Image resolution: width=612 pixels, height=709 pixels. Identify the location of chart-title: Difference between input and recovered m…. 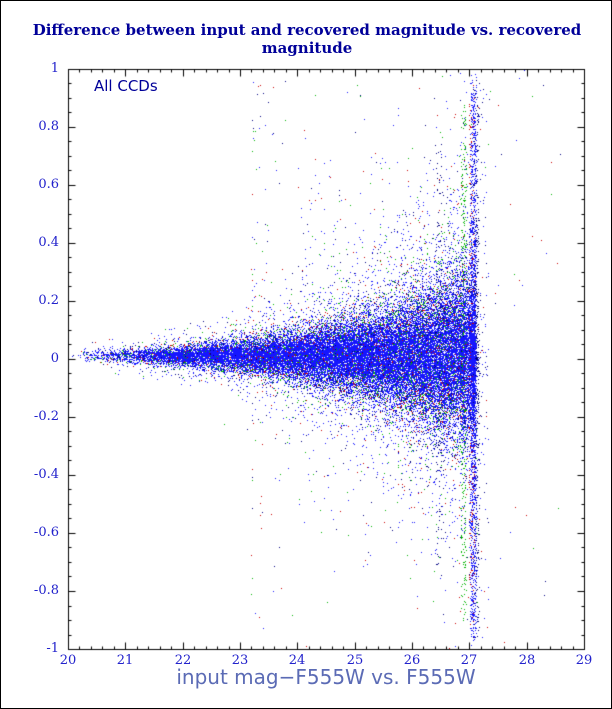
(307, 39).